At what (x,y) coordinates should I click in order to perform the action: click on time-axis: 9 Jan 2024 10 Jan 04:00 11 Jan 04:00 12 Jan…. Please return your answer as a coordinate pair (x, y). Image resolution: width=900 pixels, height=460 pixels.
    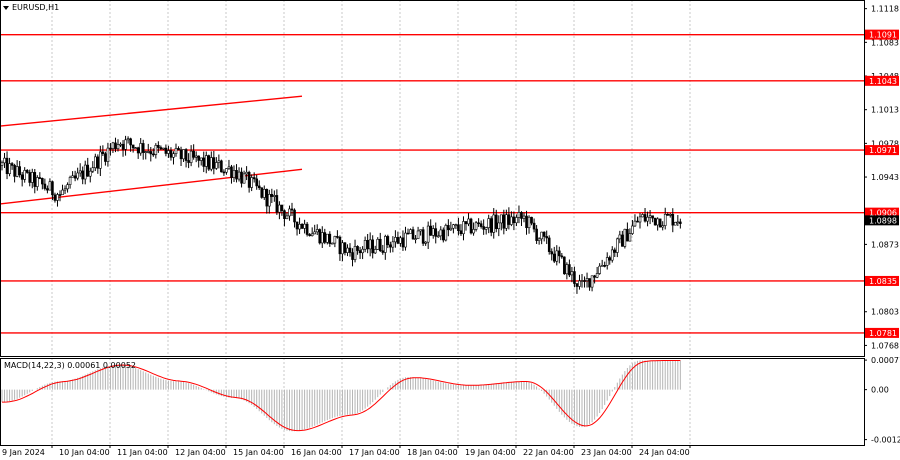
    Looking at the image, I should click on (346, 451).